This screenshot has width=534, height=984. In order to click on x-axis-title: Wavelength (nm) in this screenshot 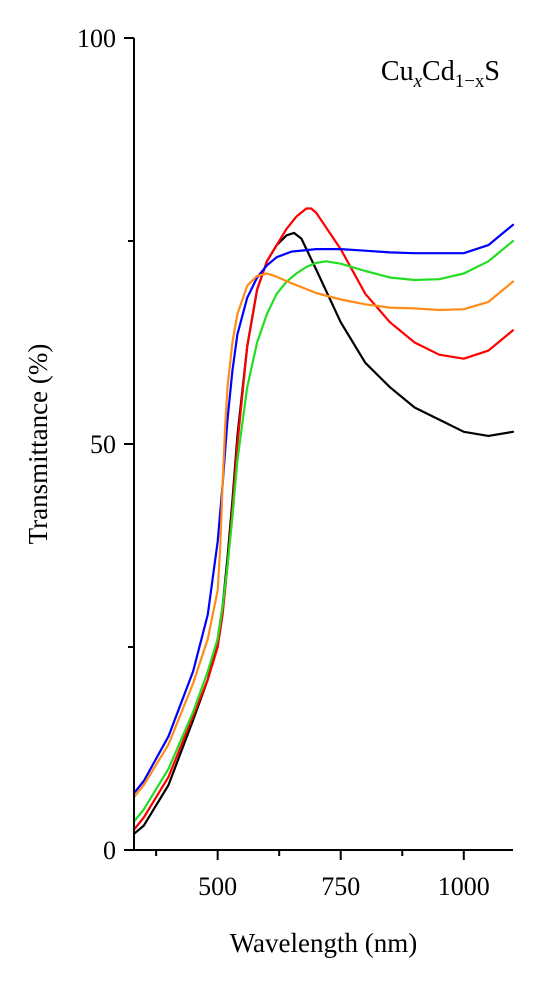, I will do `click(324, 943)`.